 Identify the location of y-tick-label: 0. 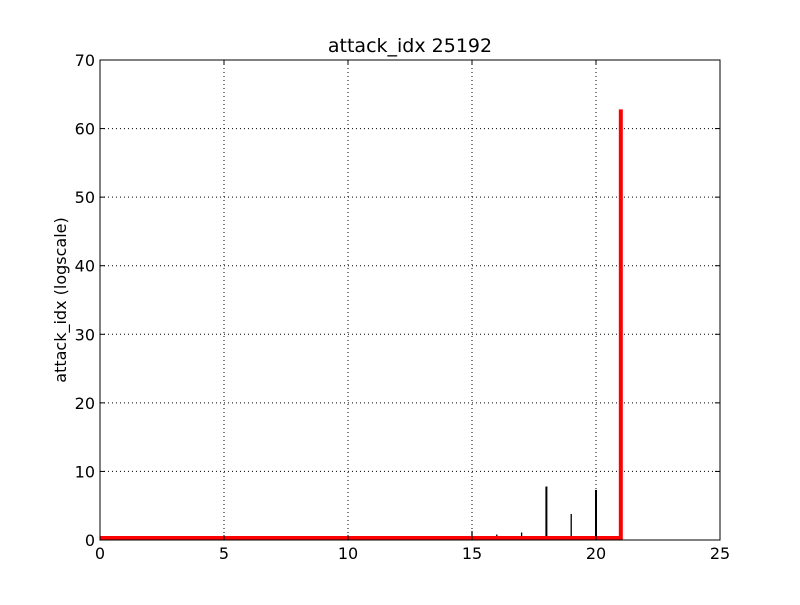
(90, 540).